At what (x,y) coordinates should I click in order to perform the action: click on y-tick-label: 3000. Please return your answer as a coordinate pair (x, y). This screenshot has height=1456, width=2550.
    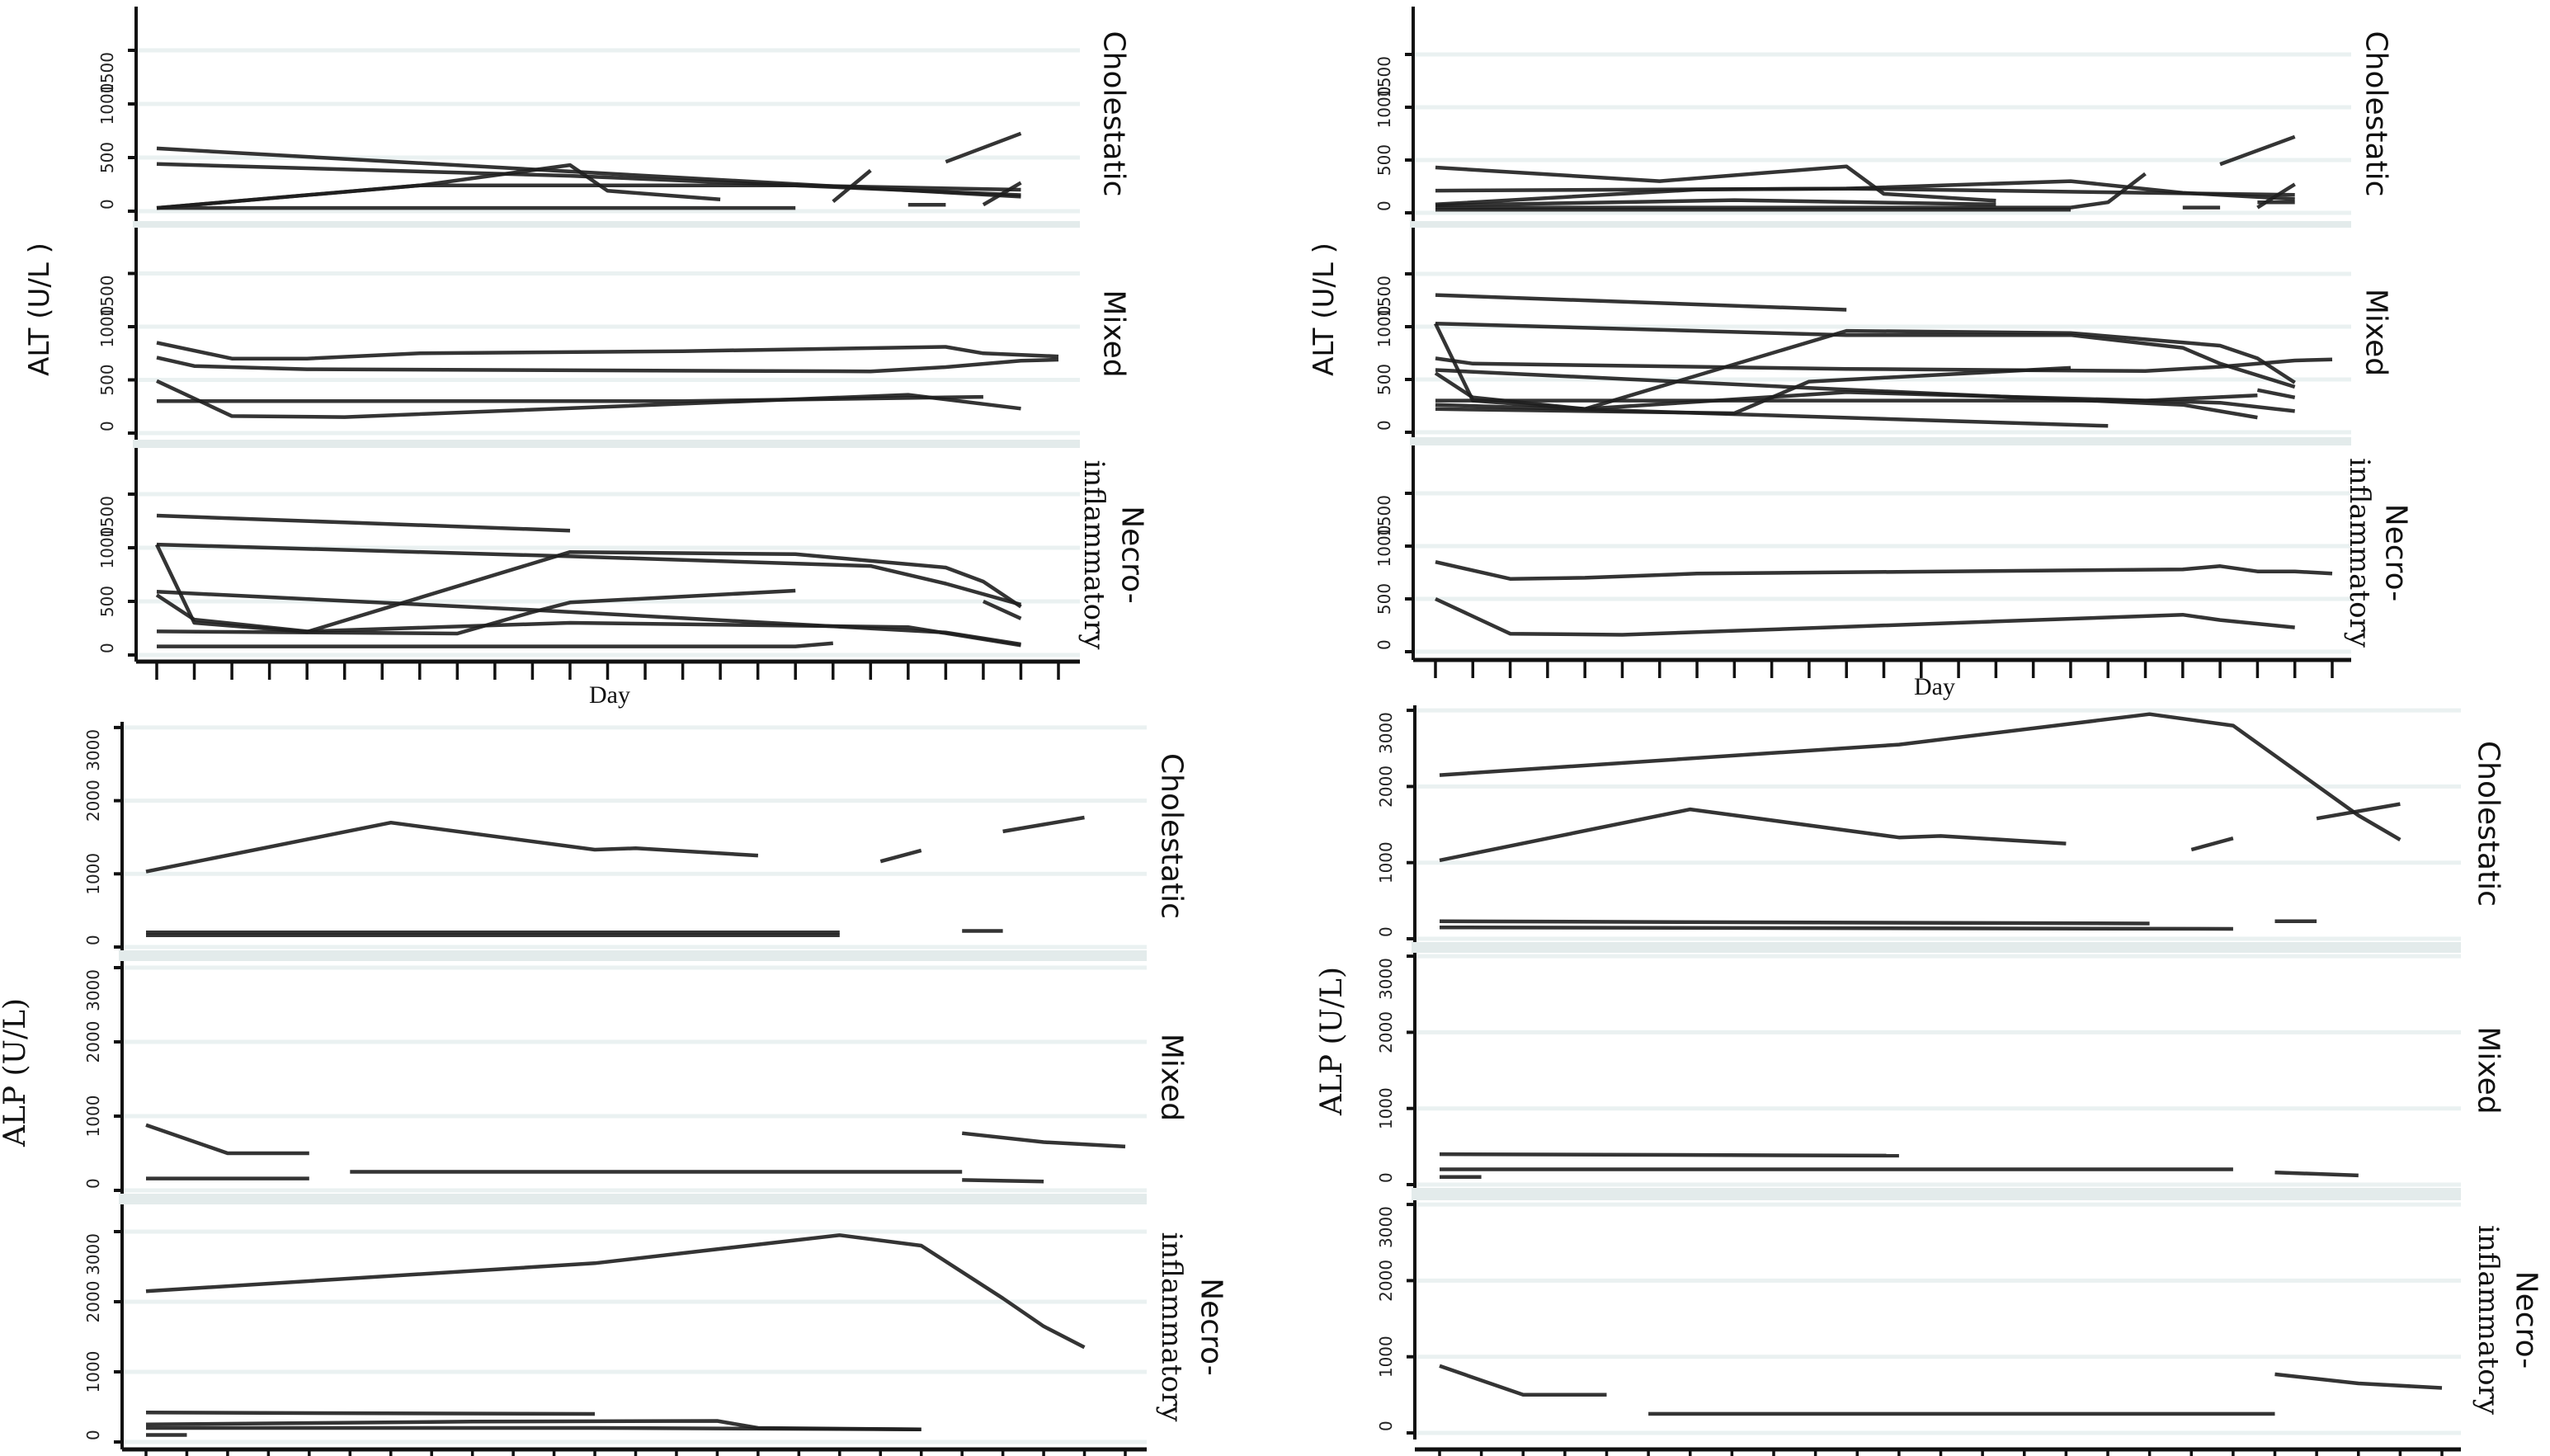
    Looking at the image, I should click on (1386, 979).